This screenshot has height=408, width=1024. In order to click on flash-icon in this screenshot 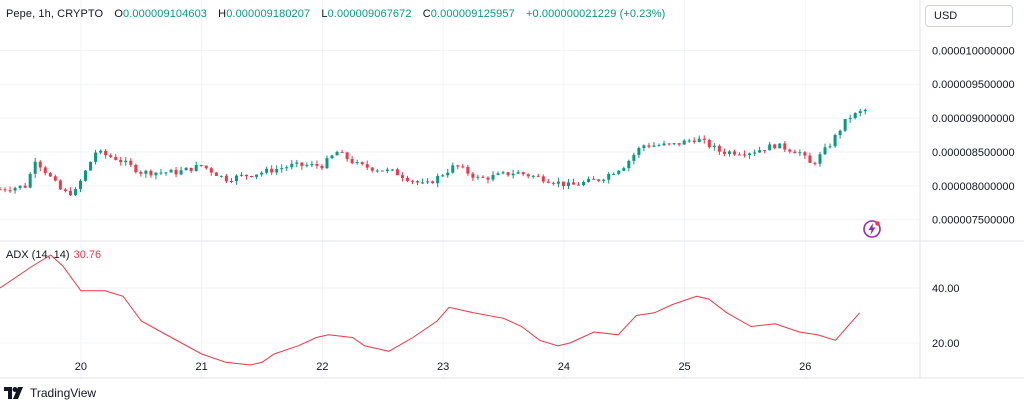, I will do `click(872, 229)`.